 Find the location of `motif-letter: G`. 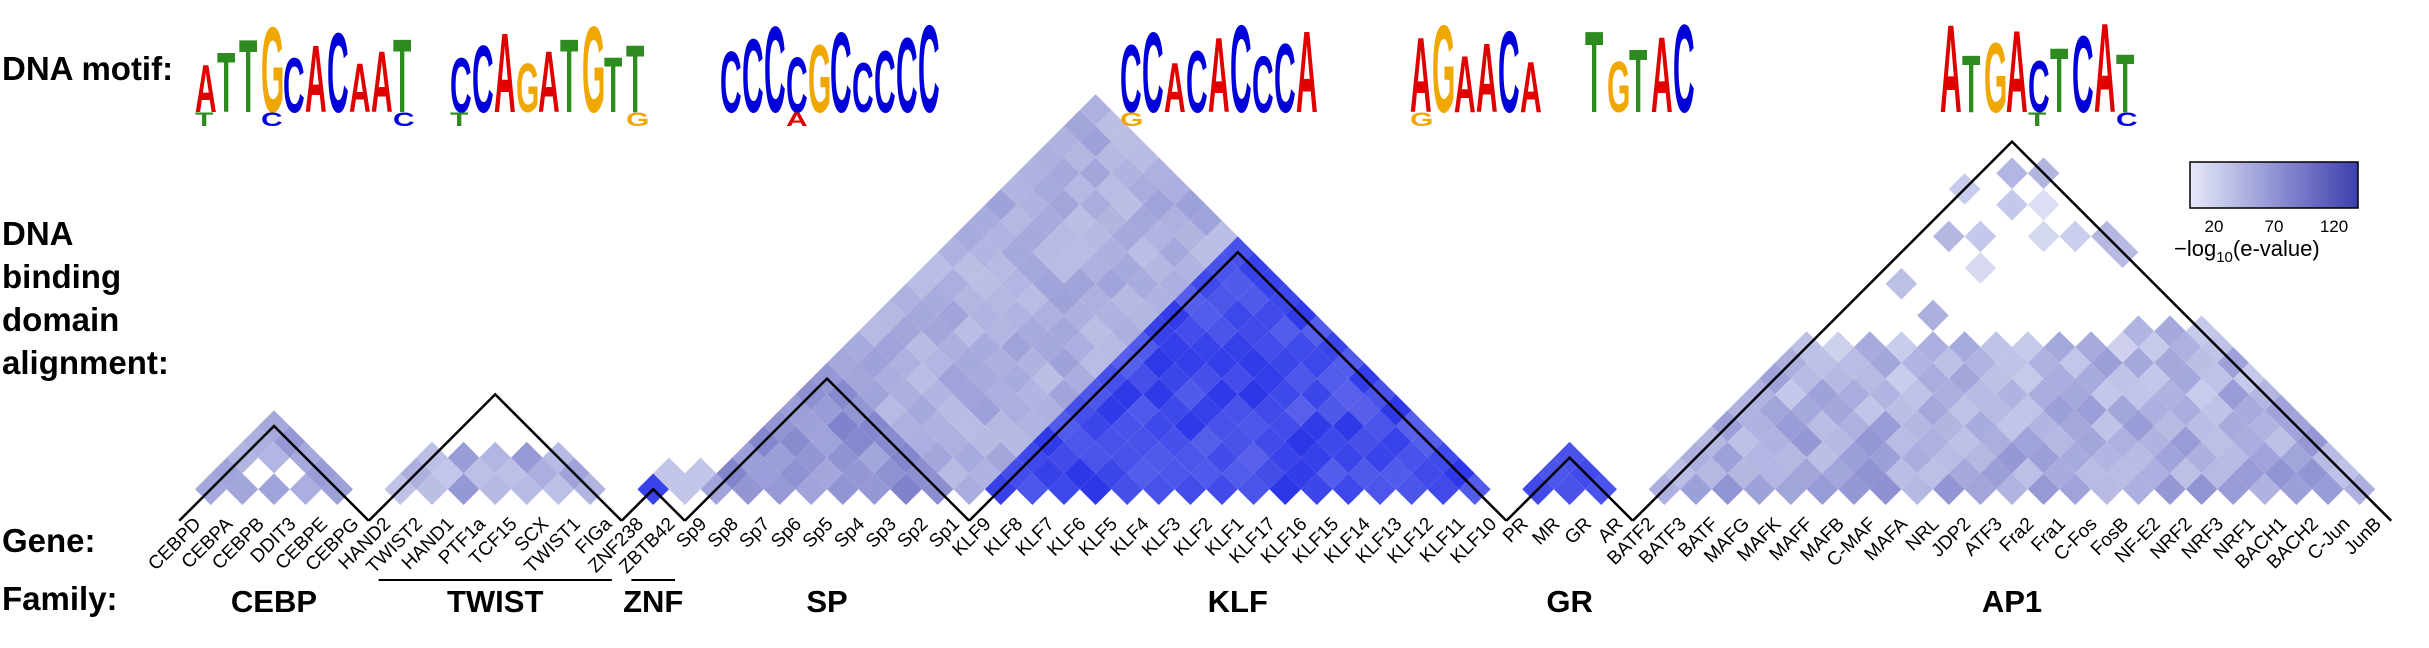

motif-letter: G is located at coordinates (1421, 119).